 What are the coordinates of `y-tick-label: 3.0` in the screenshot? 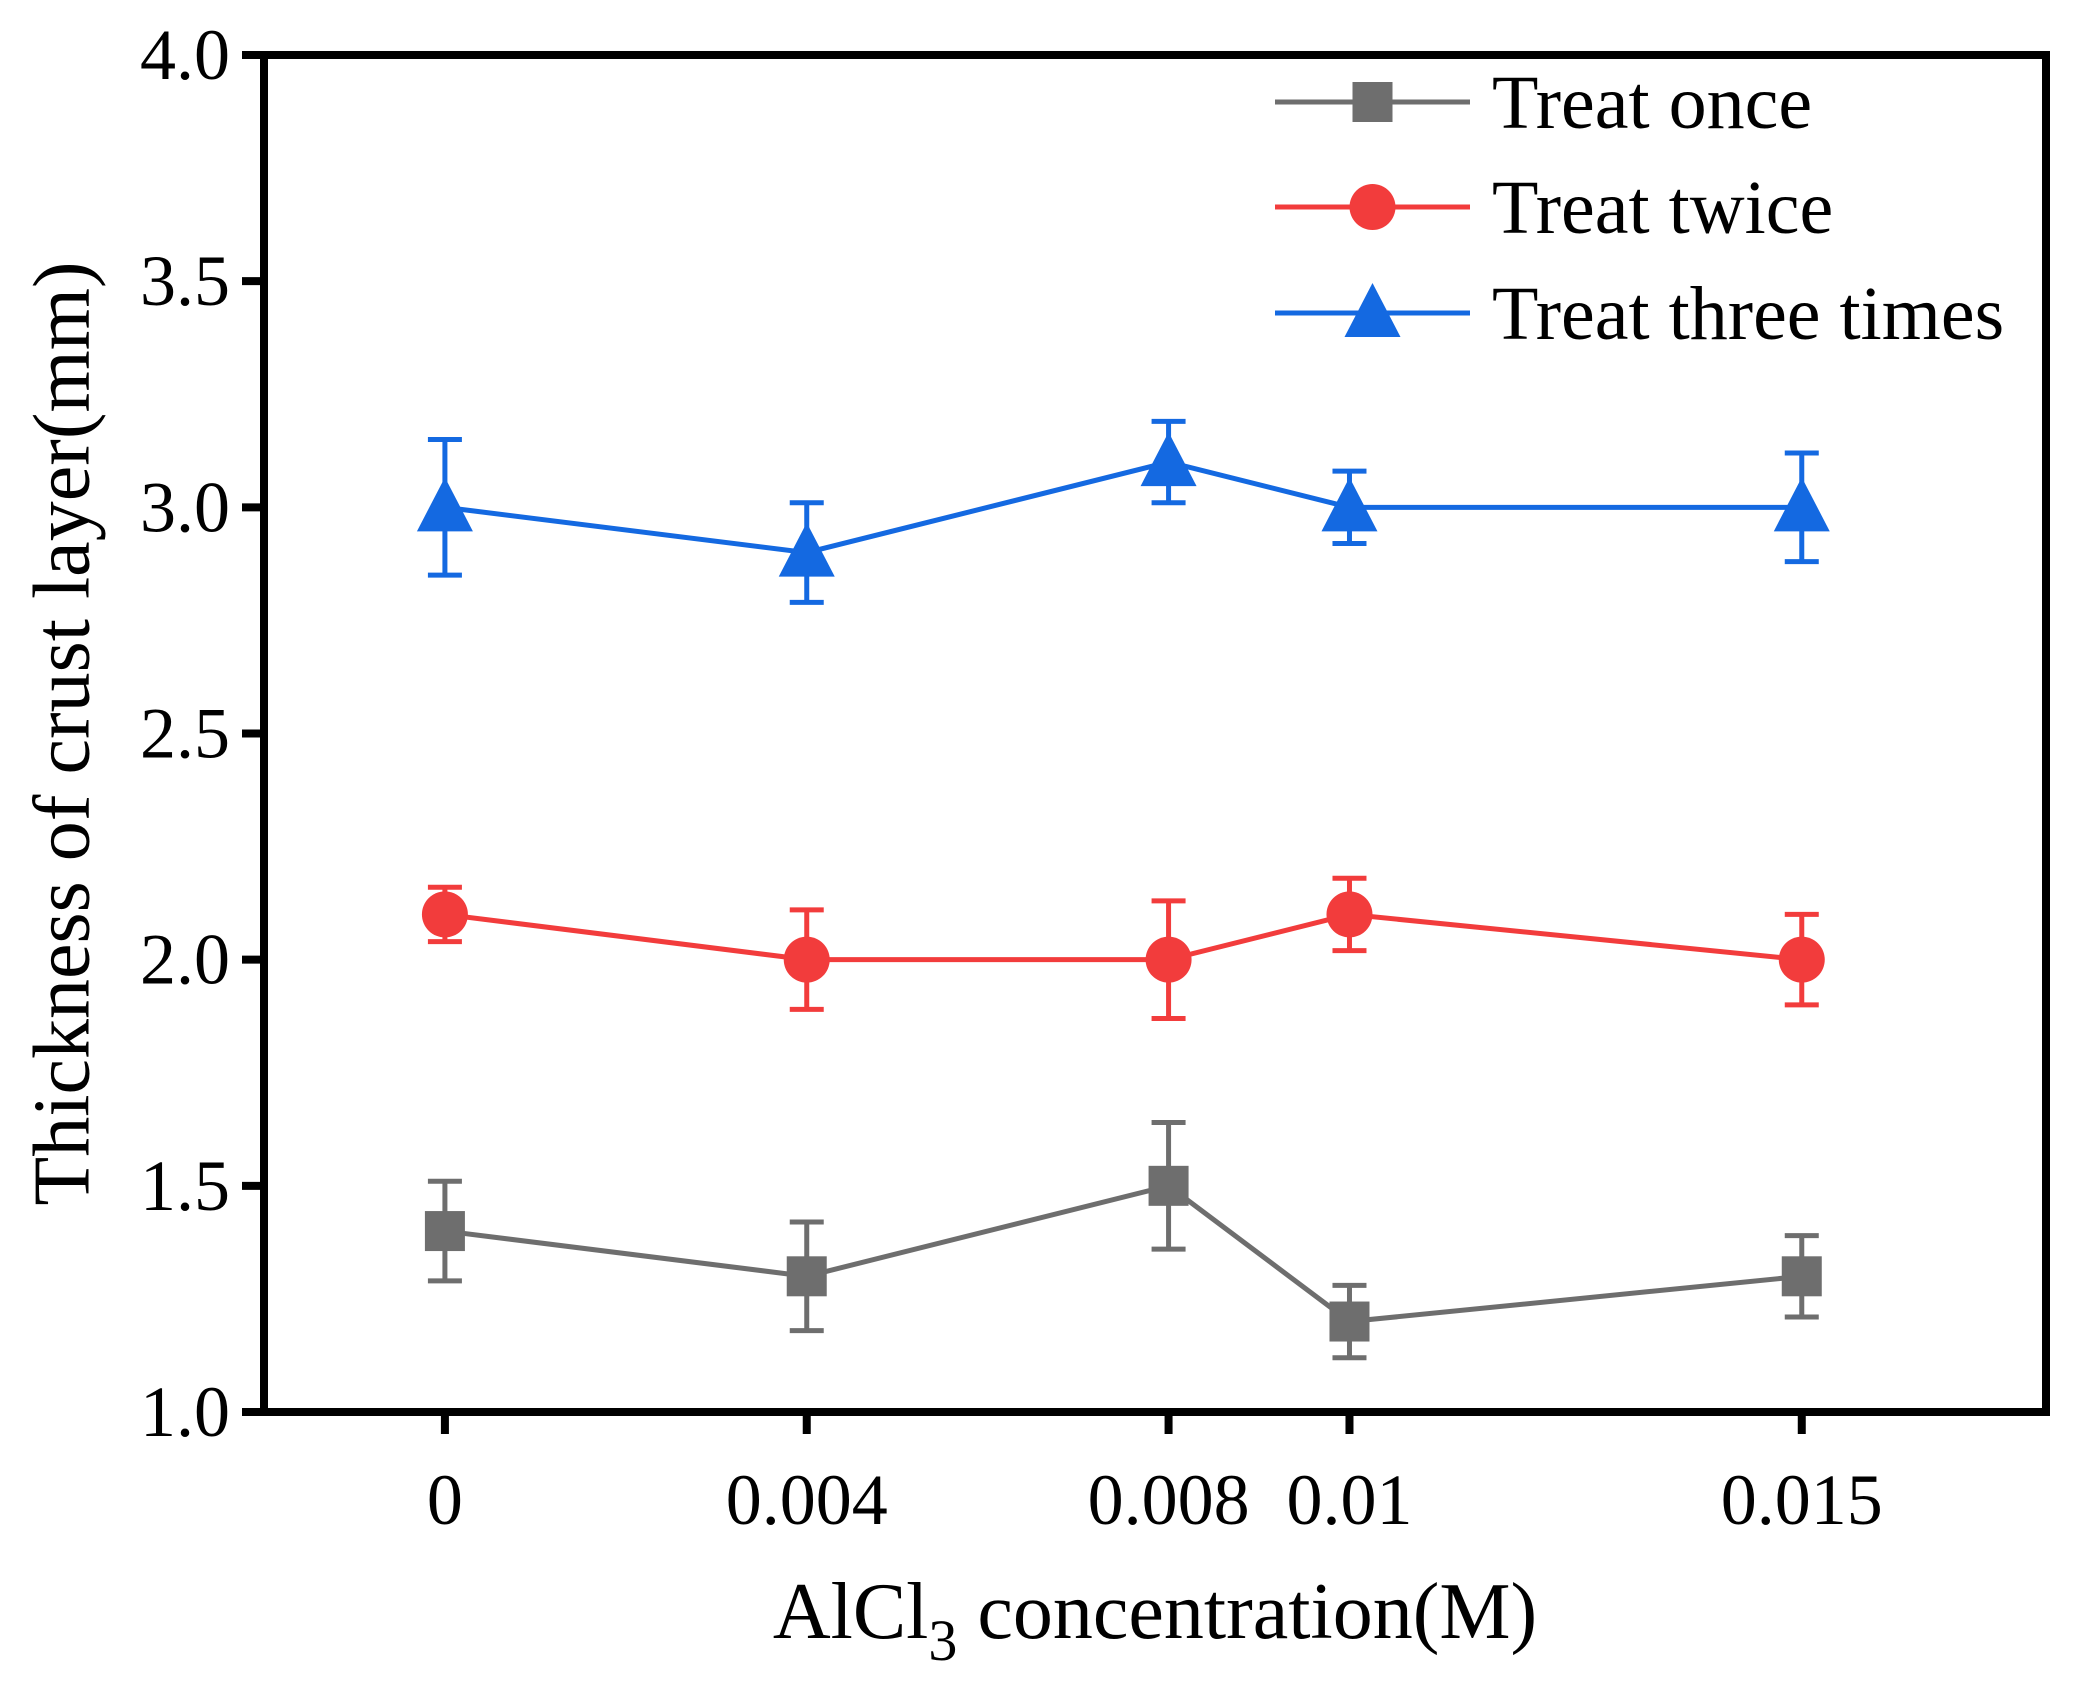 It's located at (185, 507).